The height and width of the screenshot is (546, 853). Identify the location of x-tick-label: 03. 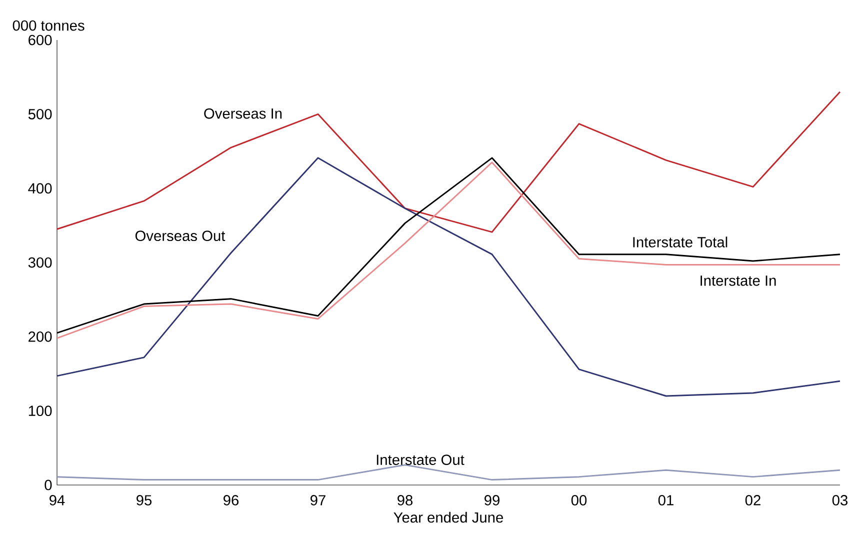
(840, 500).